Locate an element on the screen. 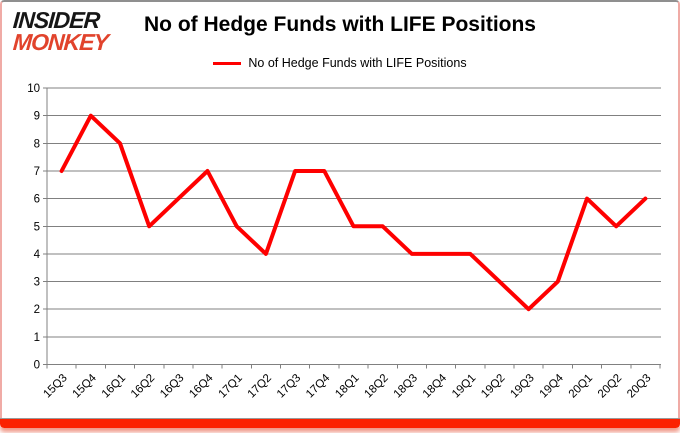 This screenshot has height=433, width=680. y-axis-label: 3 is located at coordinates (37, 283).